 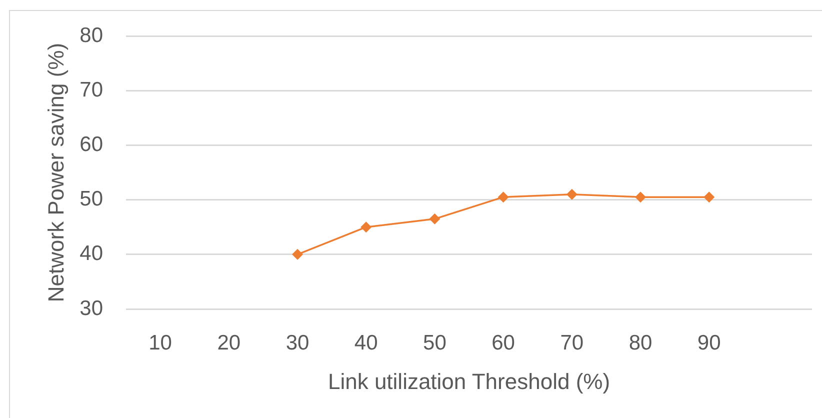 What do you see at coordinates (640, 342) in the screenshot?
I see `x-tick-label: 80` at bounding box center [640, 342].